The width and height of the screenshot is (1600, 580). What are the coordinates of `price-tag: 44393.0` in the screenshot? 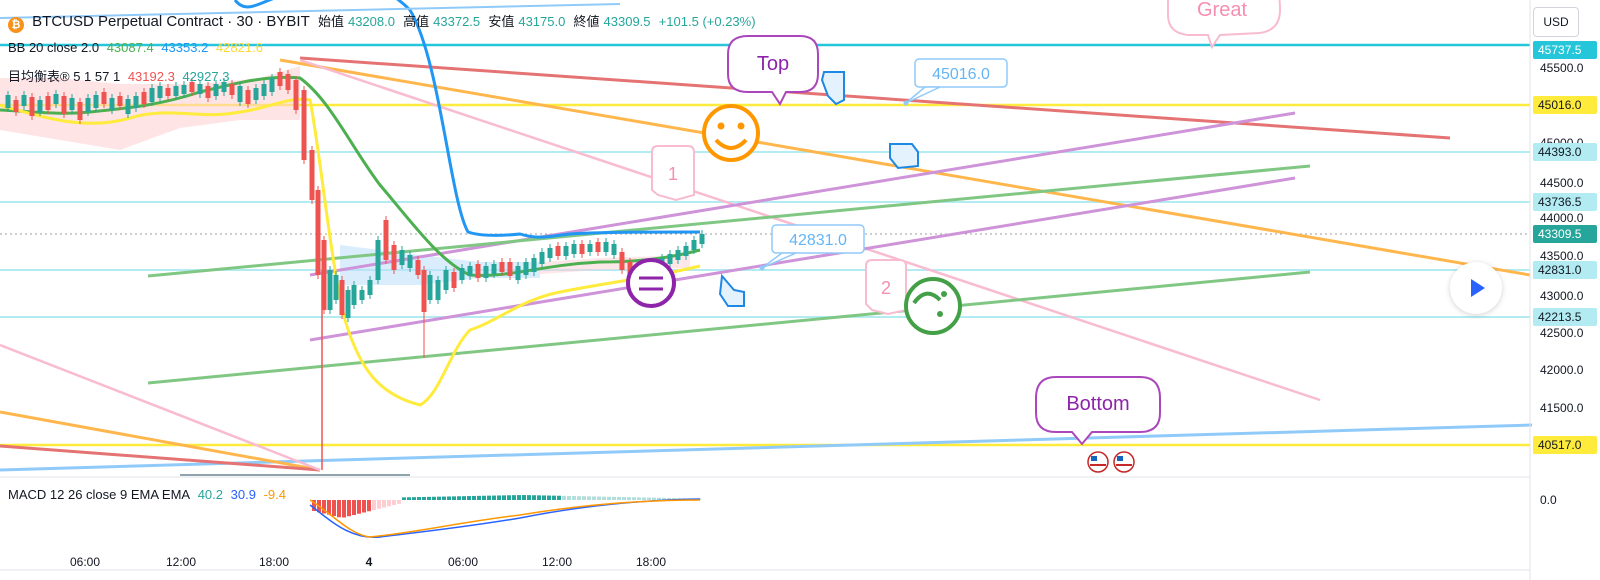 It's located at (1565, 152).